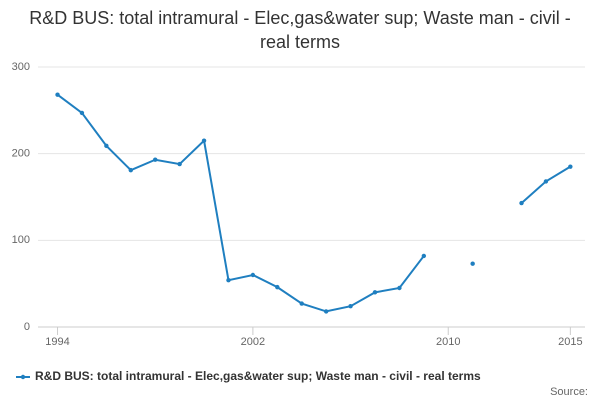 This screenshot has height=400, width=600. Describe the element at coordinates (569, 392) in the screenshot. I see `source: Source:` at that location.